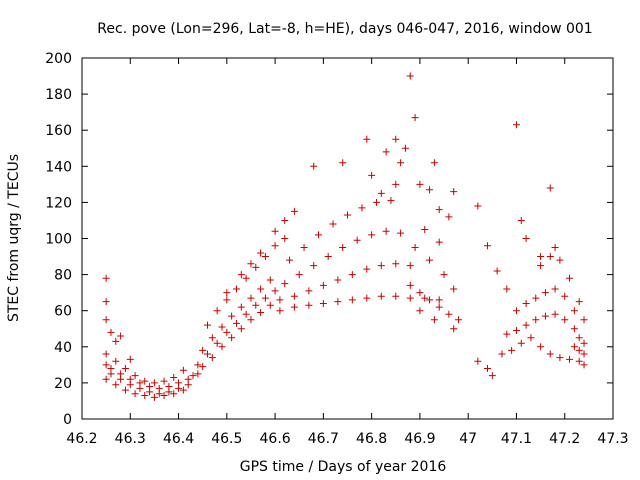 Image resolution: width=640 pixels, height=480 pixels. What do you see at coordinates (516, 439) in the screenshot?
I see `x-tick-label: 47.1` at bounding box center [516, 439].